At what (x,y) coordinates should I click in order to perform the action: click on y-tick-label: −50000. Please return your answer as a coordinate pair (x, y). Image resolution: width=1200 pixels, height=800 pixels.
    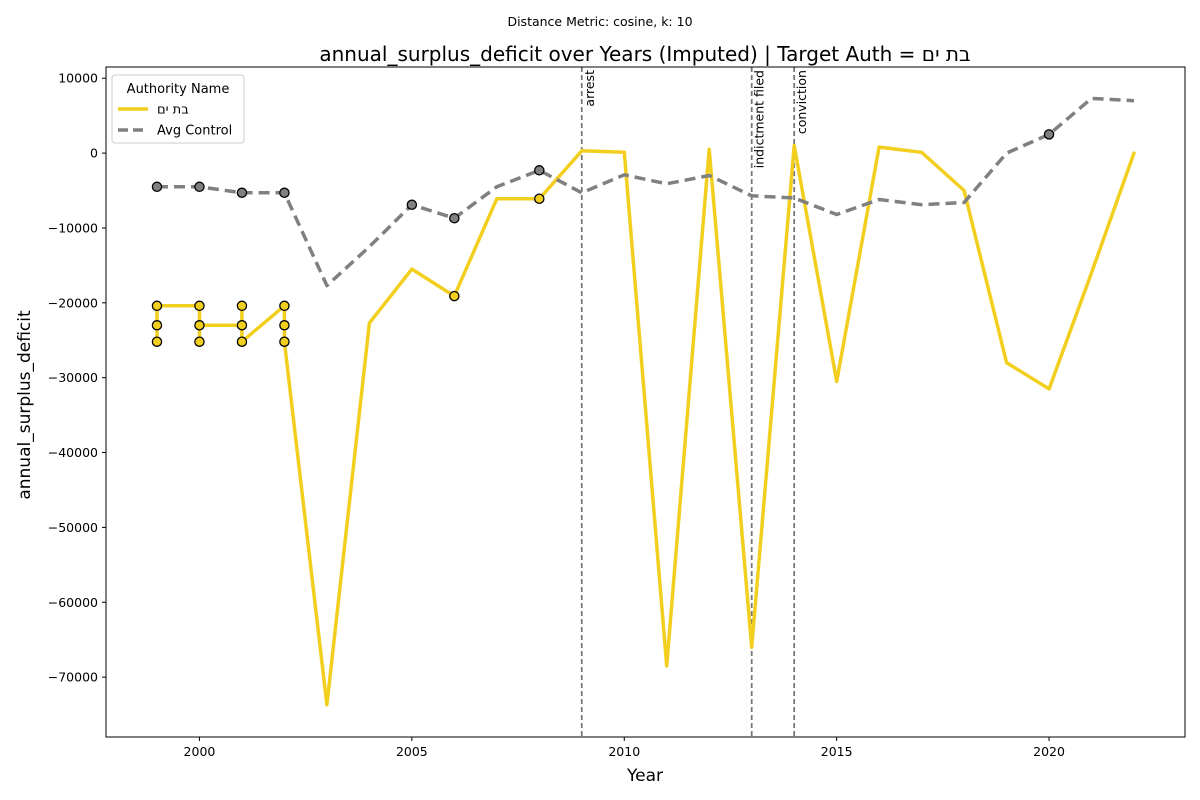
    Looking at the image, I should click on (73, 527).